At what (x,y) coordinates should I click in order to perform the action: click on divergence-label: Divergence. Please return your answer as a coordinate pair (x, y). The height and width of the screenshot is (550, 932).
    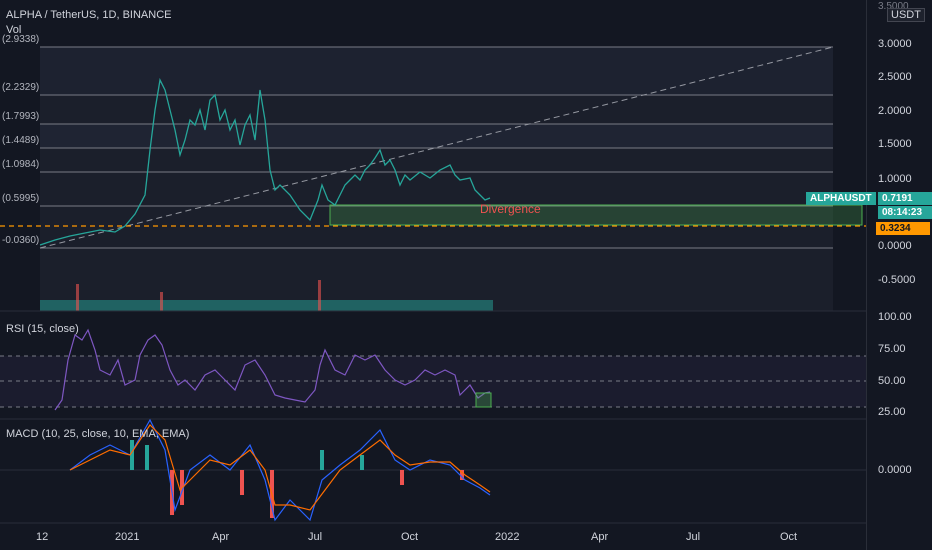
    Looking at the image, I should click on (510, 209).